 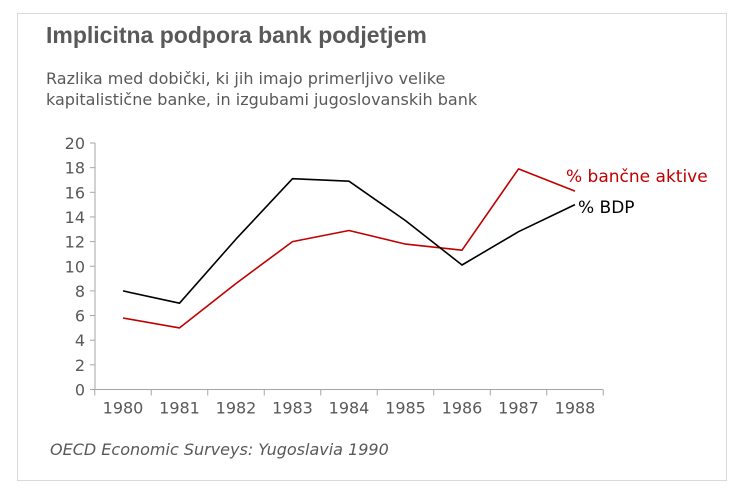 What do you see at coordinates (123, 408) in the screenshot?
I see `x-tick-label: 1980` at bounding box center [123, 408].